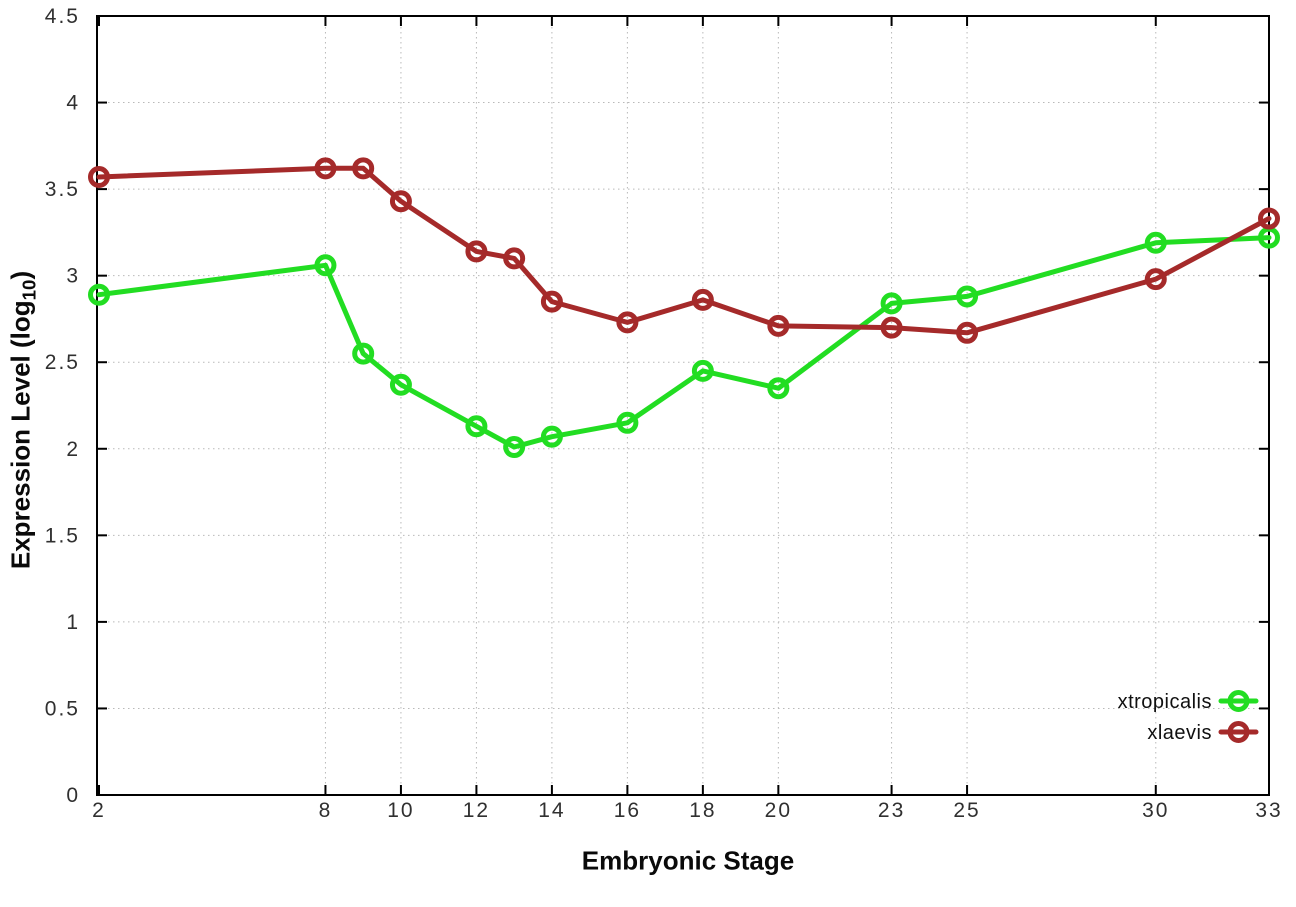 The width and height of the screenshot is (1296, 907). What do you see at coordinates (20, 435) in the screenshot?
I see `y-axis-label-text: Expression Level (log` at bounding box center [20, 435].